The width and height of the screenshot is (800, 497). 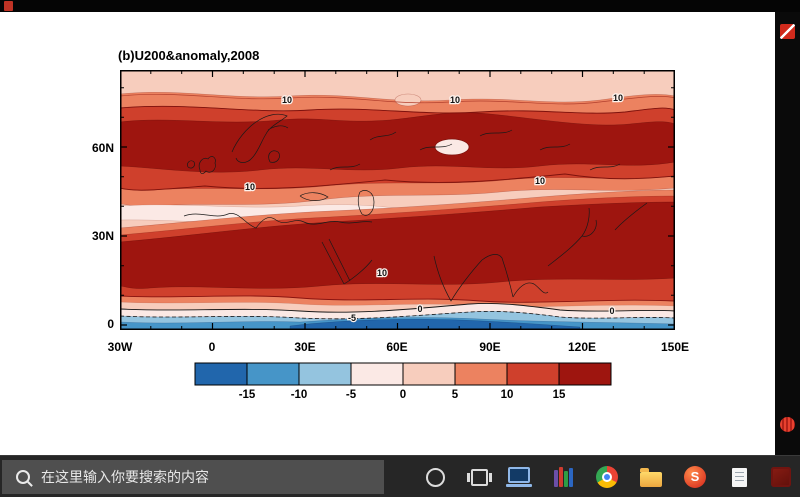 I want to click on plot-title: (b)U200&anomaly,2008, so click(x=189, y=55).